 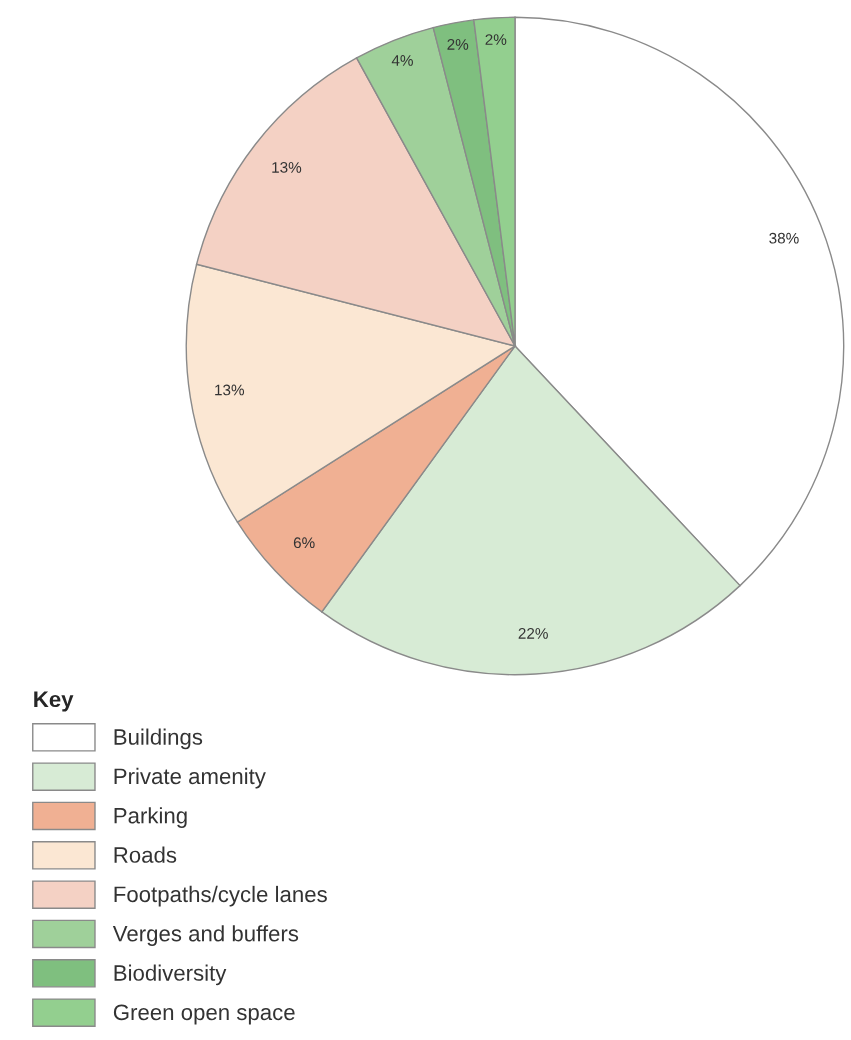 I want to click on data-label: 38%, so click(x=784, y=238).